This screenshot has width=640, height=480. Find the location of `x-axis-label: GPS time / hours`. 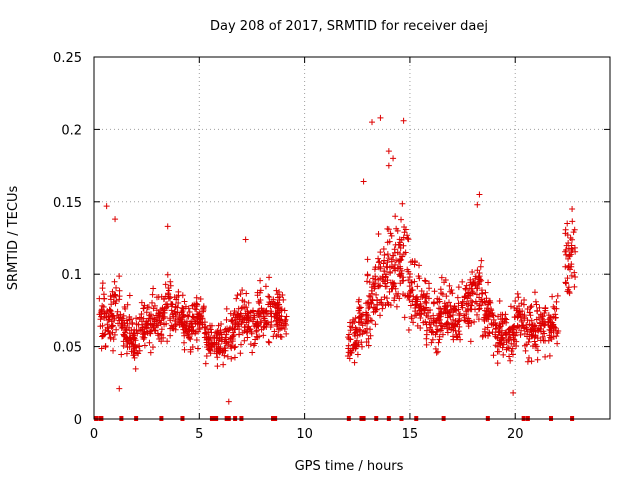

x-axis-label: GPS time / hours is located at coordinates (349, 466).